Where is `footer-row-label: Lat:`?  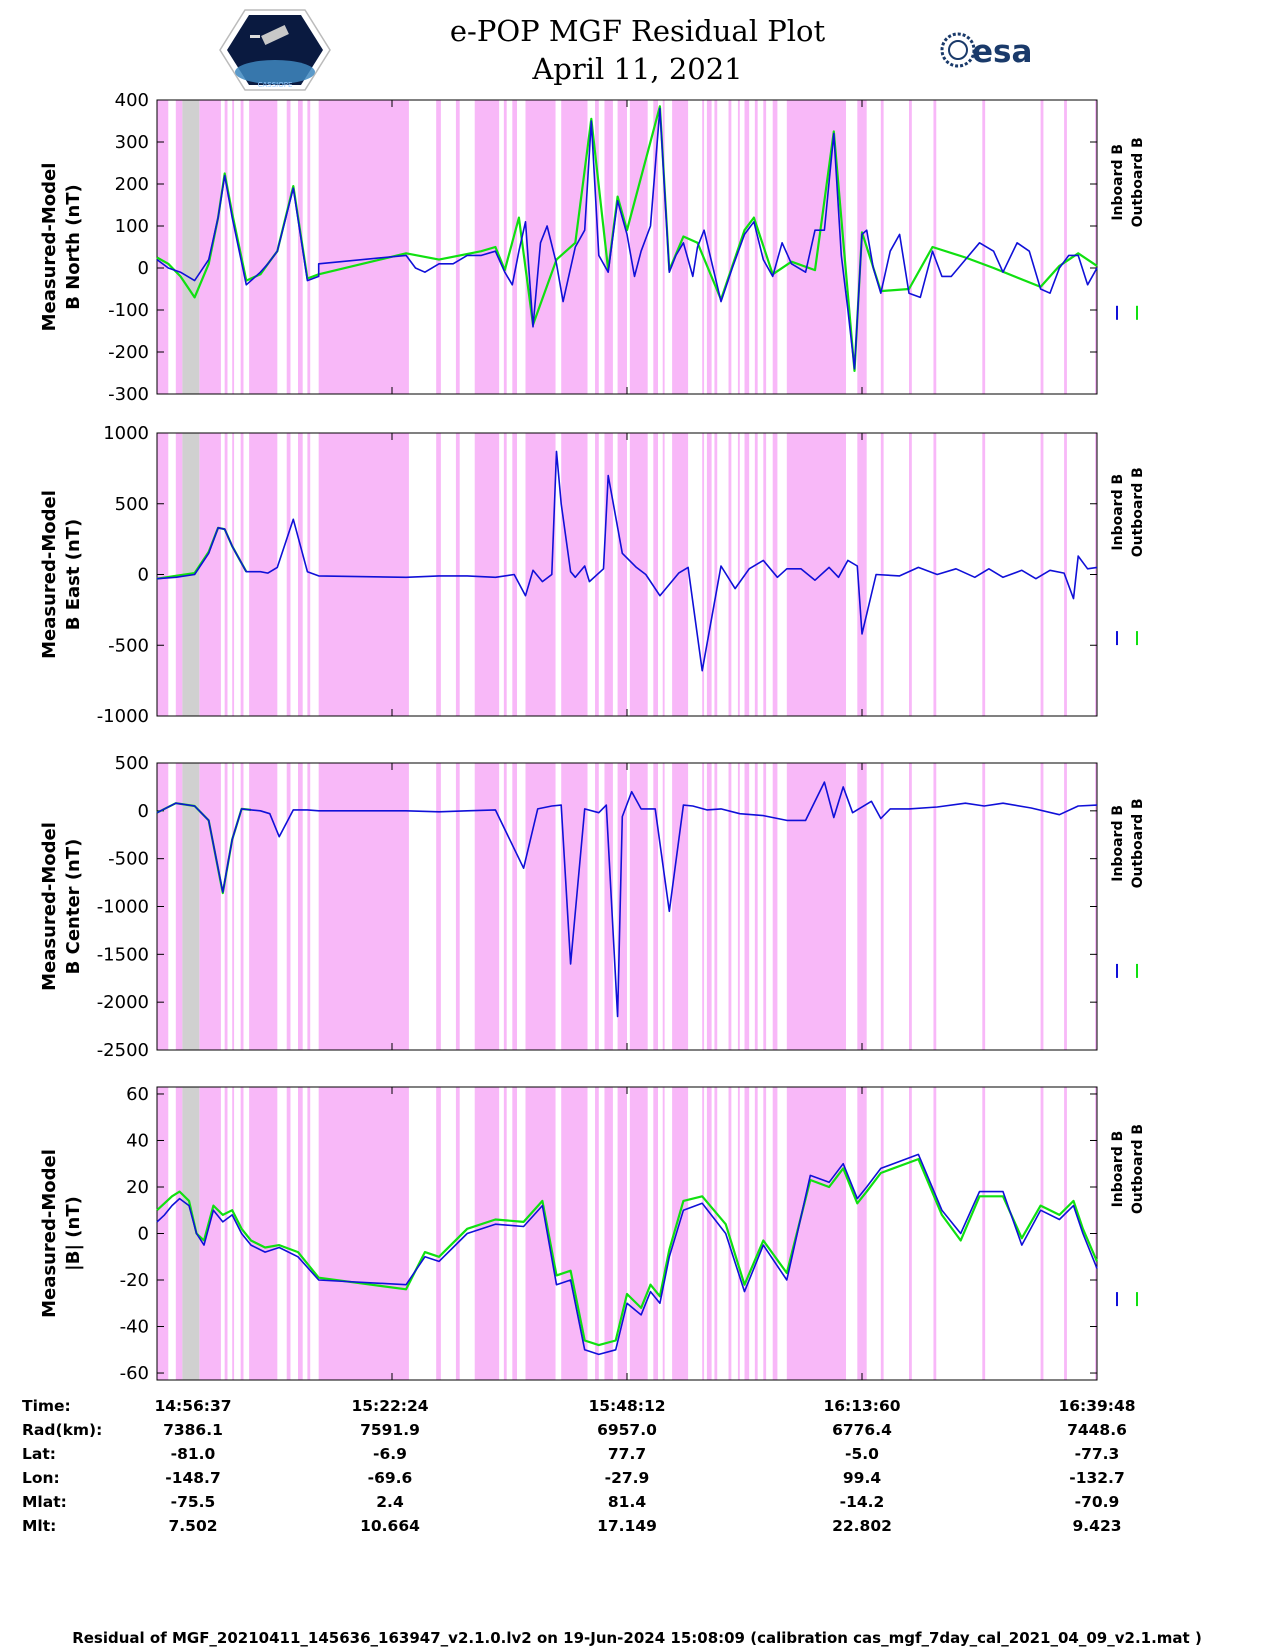
footer-row-label: Lat: is located at coordinates (39, 1454).